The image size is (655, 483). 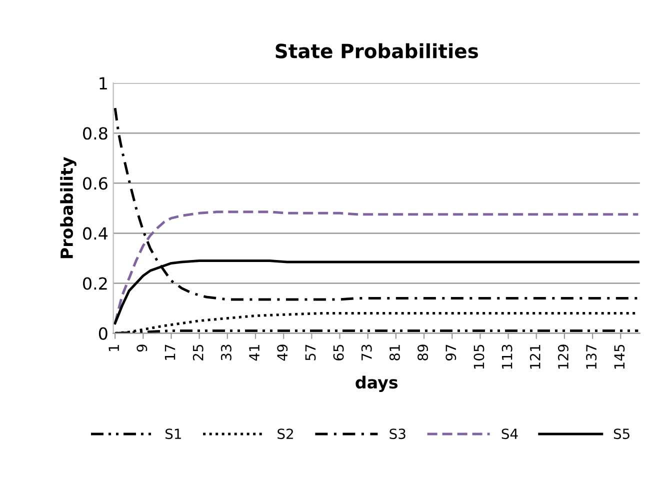 What do you see at coordinates (510, 434) in the screenshot?
I see `legend-label: S4` at bounding box center [510, 434].